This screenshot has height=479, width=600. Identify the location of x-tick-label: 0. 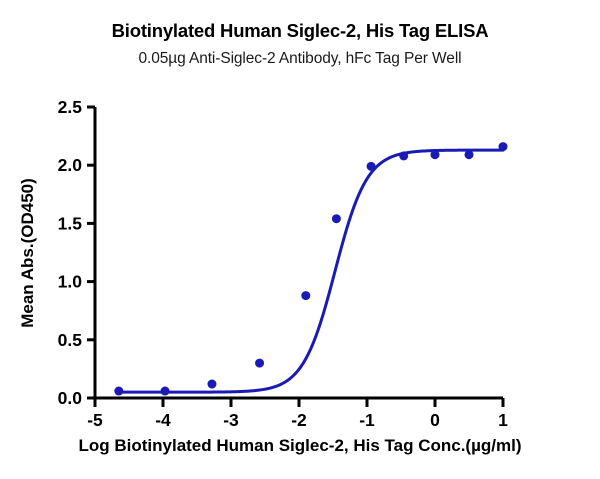
(435, 420).